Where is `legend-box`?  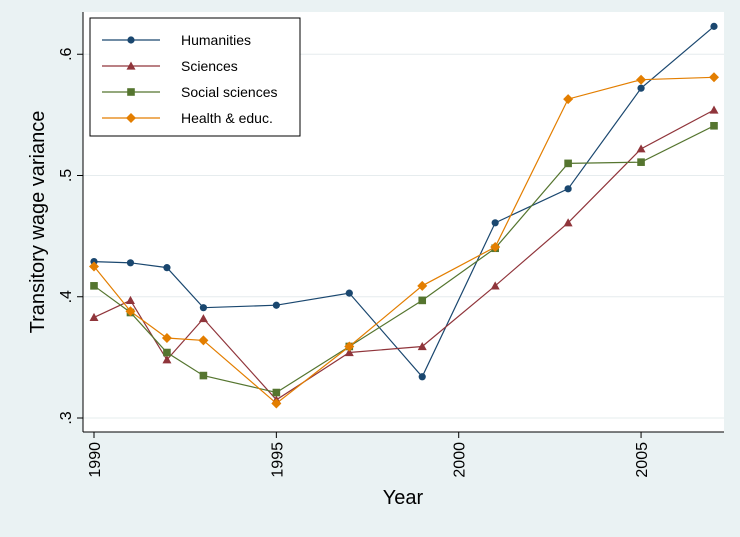 legend-box is located at coordinates (195, 77).